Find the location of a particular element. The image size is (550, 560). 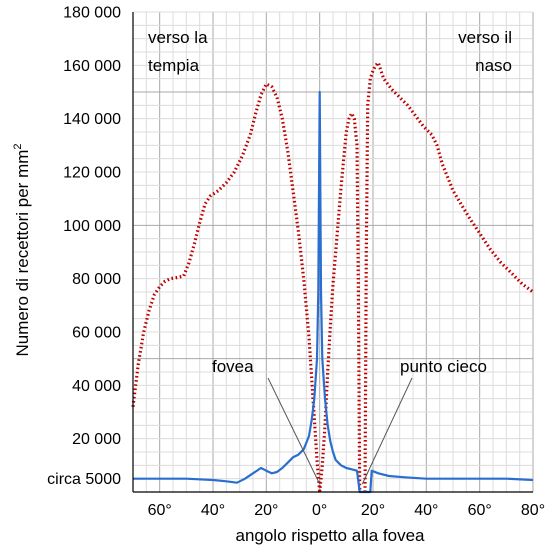

x-tick-label: 80° is located at coordinates (533, 510).